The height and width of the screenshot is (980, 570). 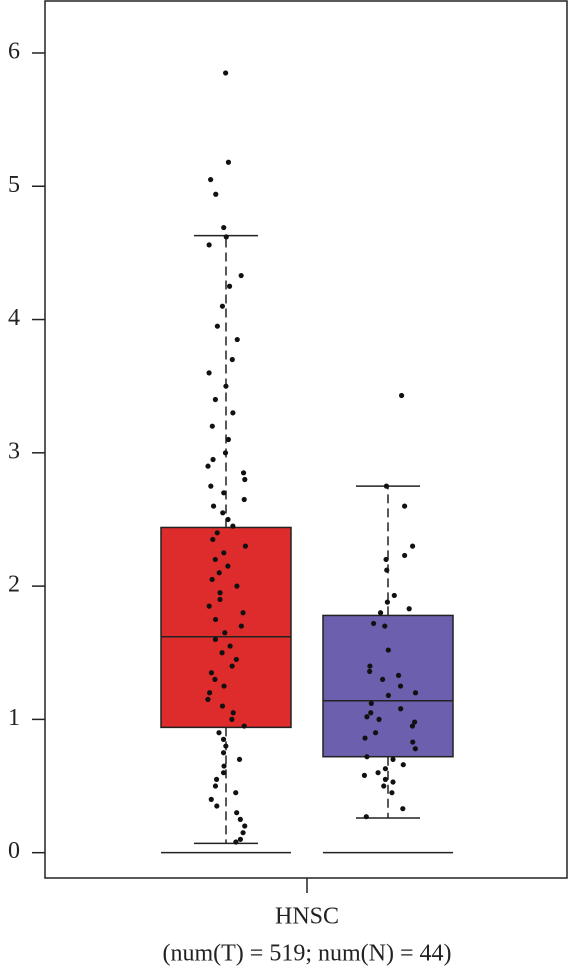 I want to click on y-tick-label: 4, so click(x=14, y=318).